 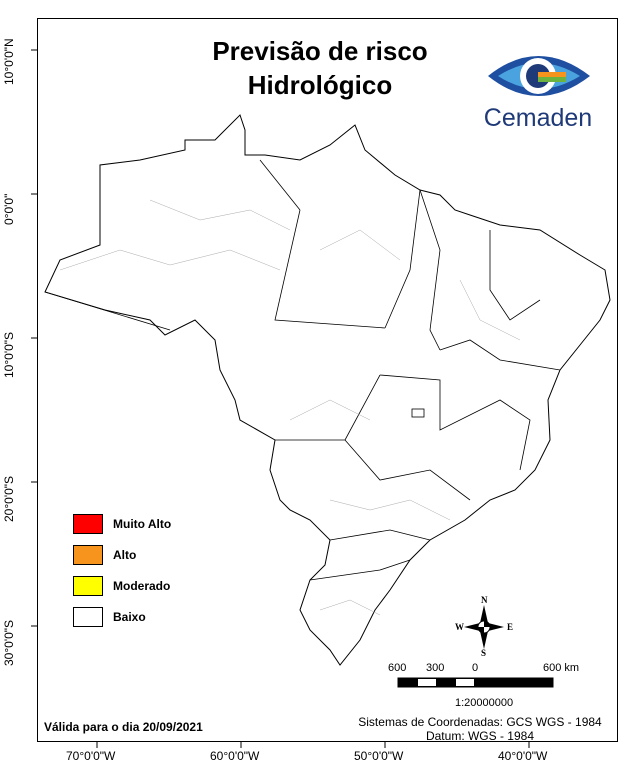 What do you see at coordinates (459, 627) in the screenshot?
I see `compass-w: W` at bounding box center [459, 627].